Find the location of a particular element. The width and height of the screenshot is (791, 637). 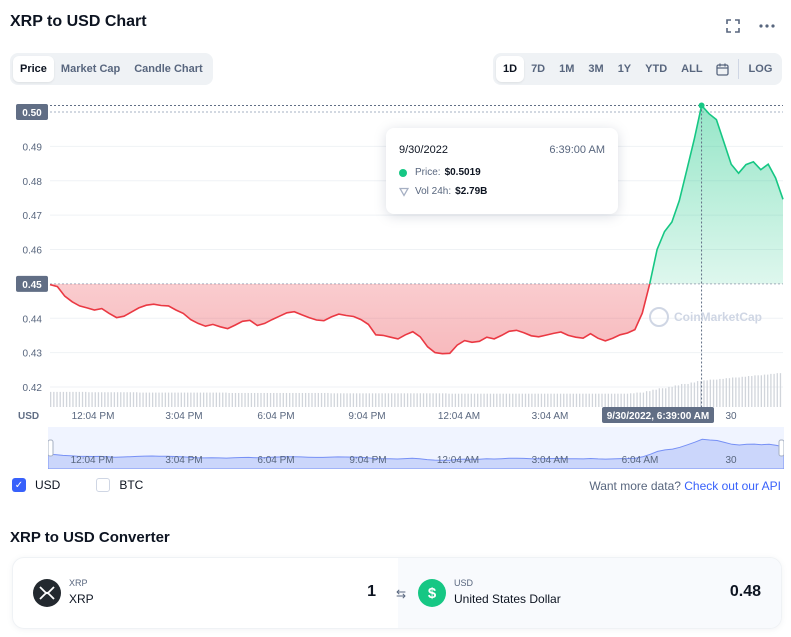

range-all: ALL is located at coordinates (692, 69).